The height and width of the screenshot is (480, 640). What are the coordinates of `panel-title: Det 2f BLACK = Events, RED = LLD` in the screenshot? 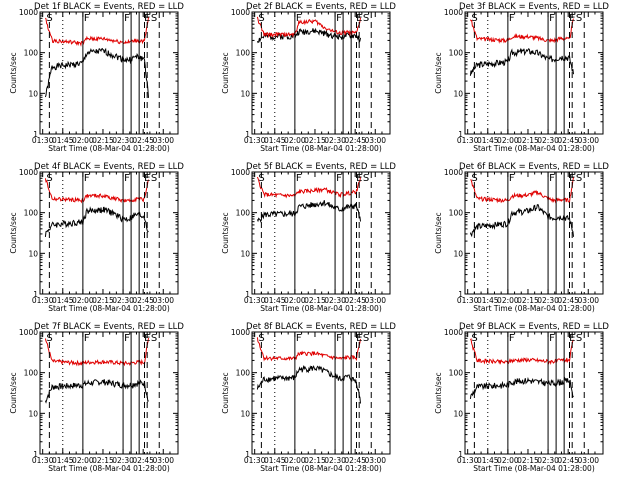 It's located at (321, 7).